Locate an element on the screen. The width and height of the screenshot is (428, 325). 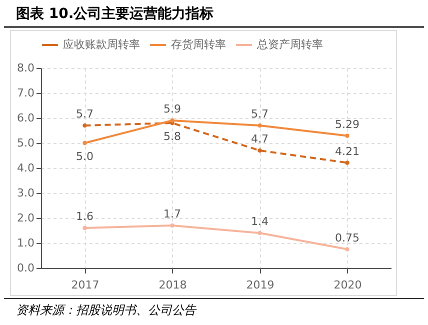
x-tick-label: 2020 is located at coordinates (348, 285).